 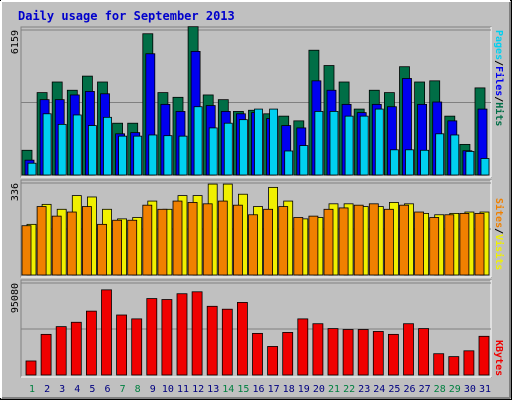 I want to click on x-tick-label-4: 4, so click(x=77, y=389).